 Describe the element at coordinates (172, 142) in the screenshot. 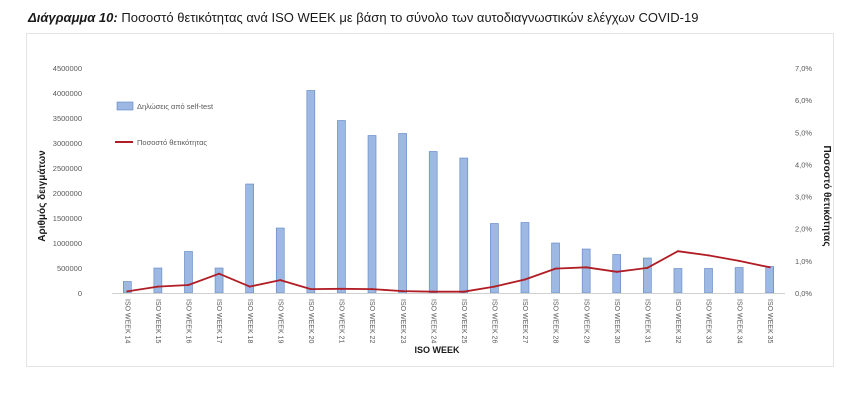

I see `legend-line-label: Ποσοστό θετικότητας` at that location.